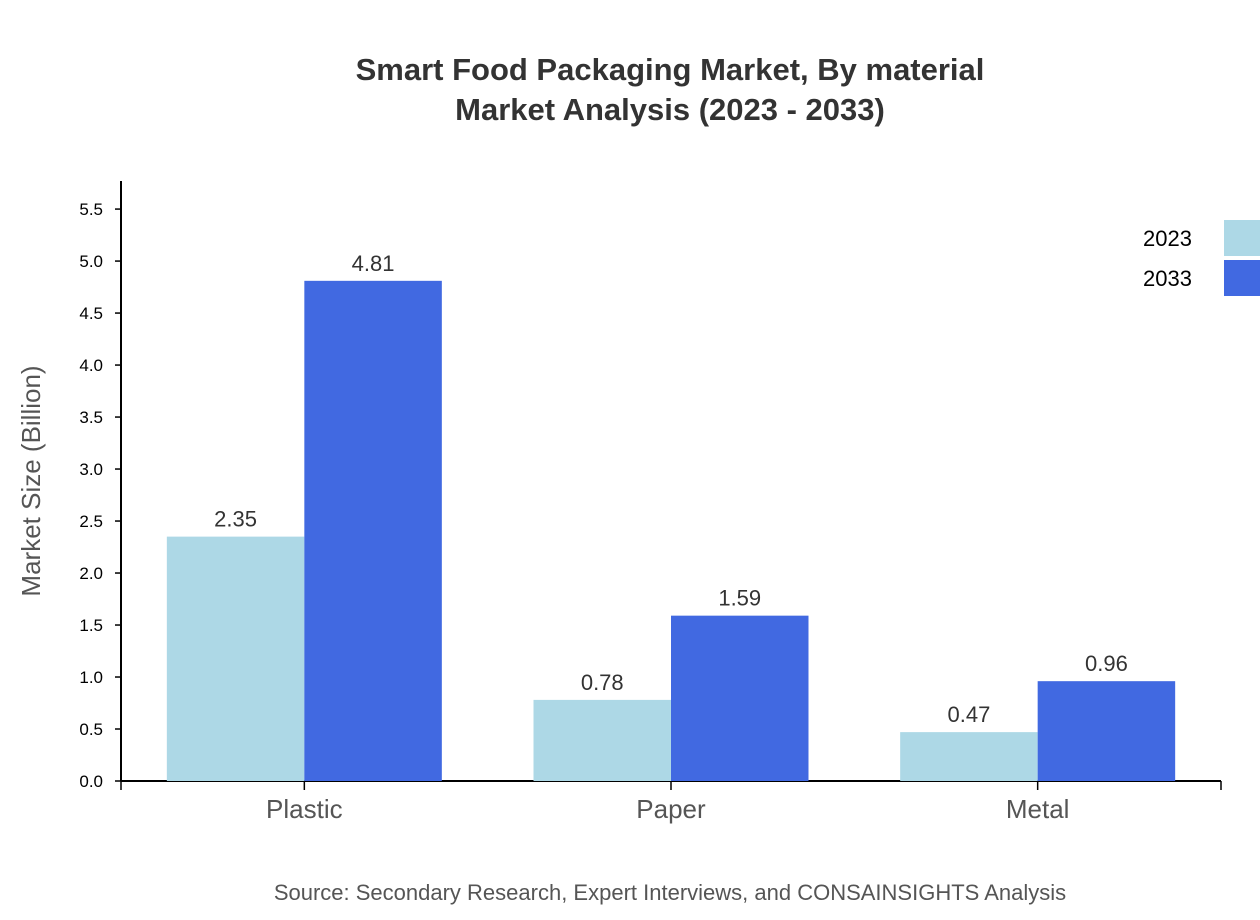 Image resolution: width=1260 pixels, height=920 pixels. I want to click on legend-swatch-2033, so click(1242, 278).